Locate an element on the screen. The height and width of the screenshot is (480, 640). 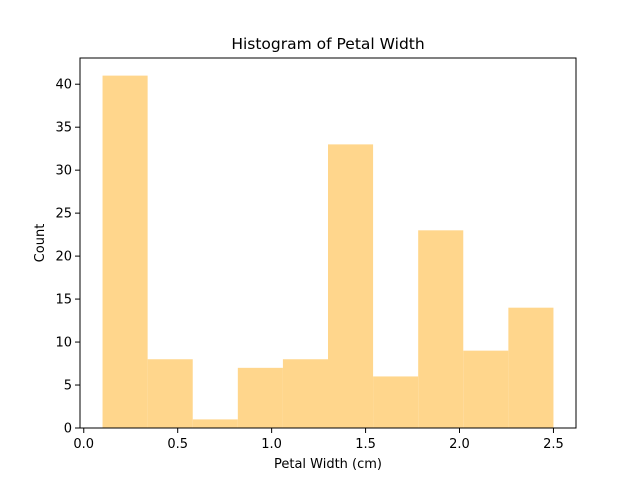
y-tick-label: 30 is located at coordinates (63, 171).